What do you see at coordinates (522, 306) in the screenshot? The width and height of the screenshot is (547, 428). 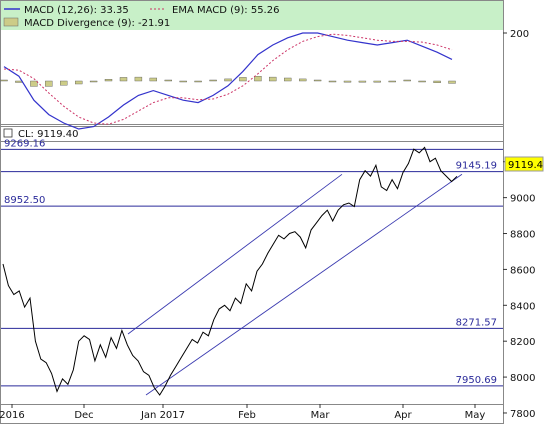 I see `price-y-tick-label: 8400` at bounding box center [522, 306].